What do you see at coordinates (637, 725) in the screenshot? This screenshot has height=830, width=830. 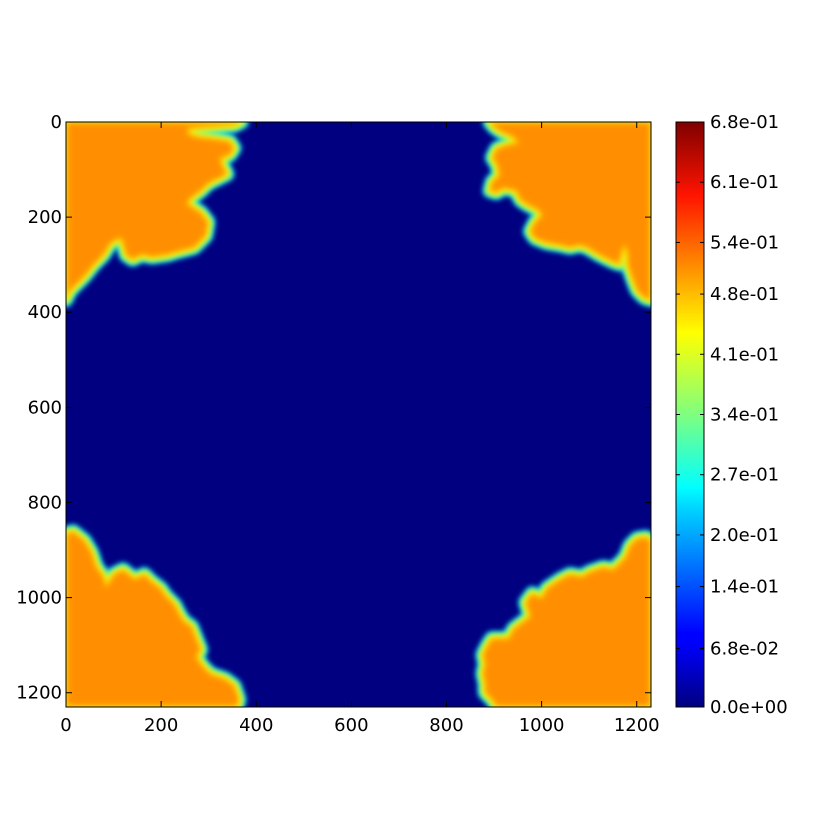 I see `x-tick-label: 1200` at bounding box center [637, 725].